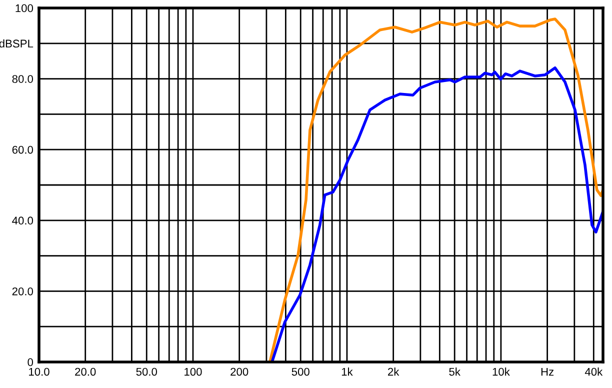  I want to click on y-tick-label: 40.0, so click(23, 220).